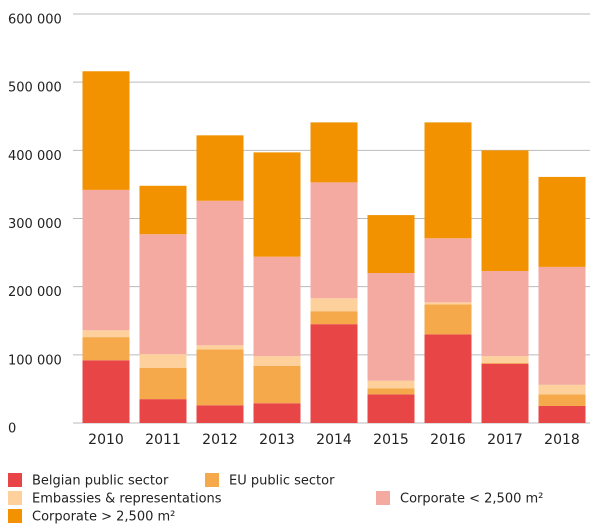 This screenshot has height=531, width=598. What do you see at coordinates (35, 20) in the screenshot?
I see `y-tick-label: 600 000` at bounding box center [35, 20].